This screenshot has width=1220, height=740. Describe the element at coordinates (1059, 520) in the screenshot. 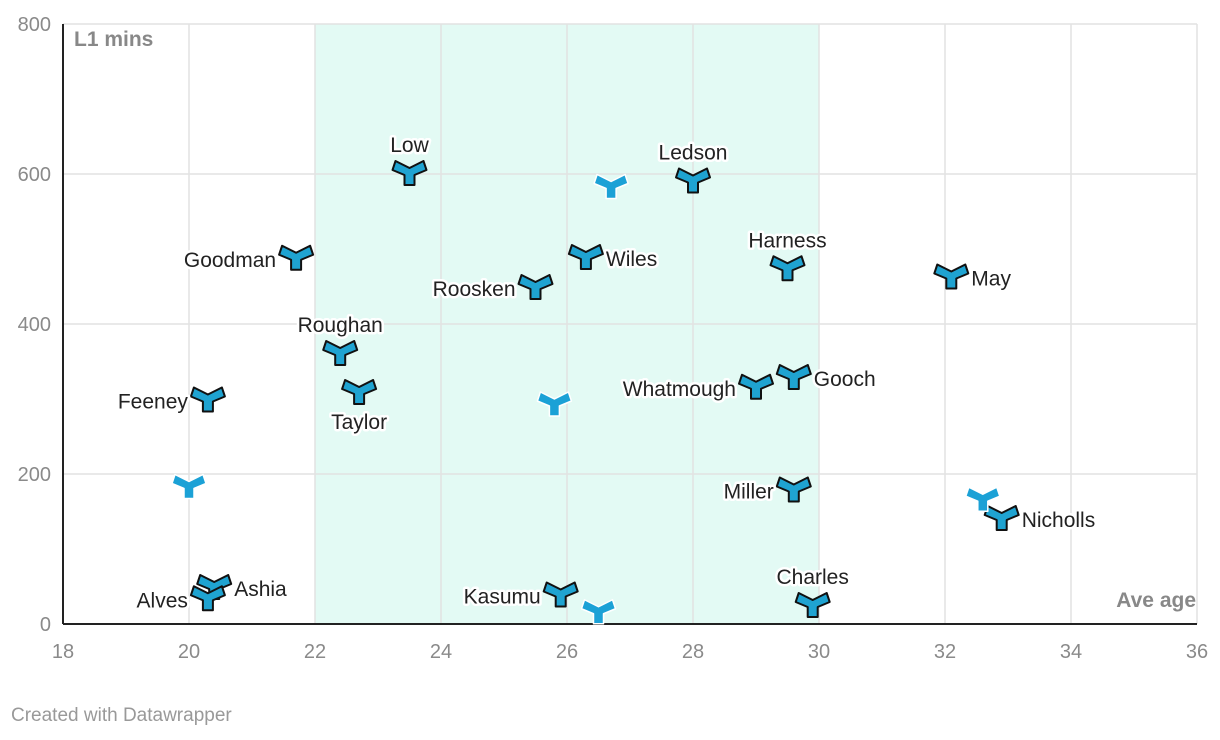

I see `label-nicholls: Nicholls` at that location.